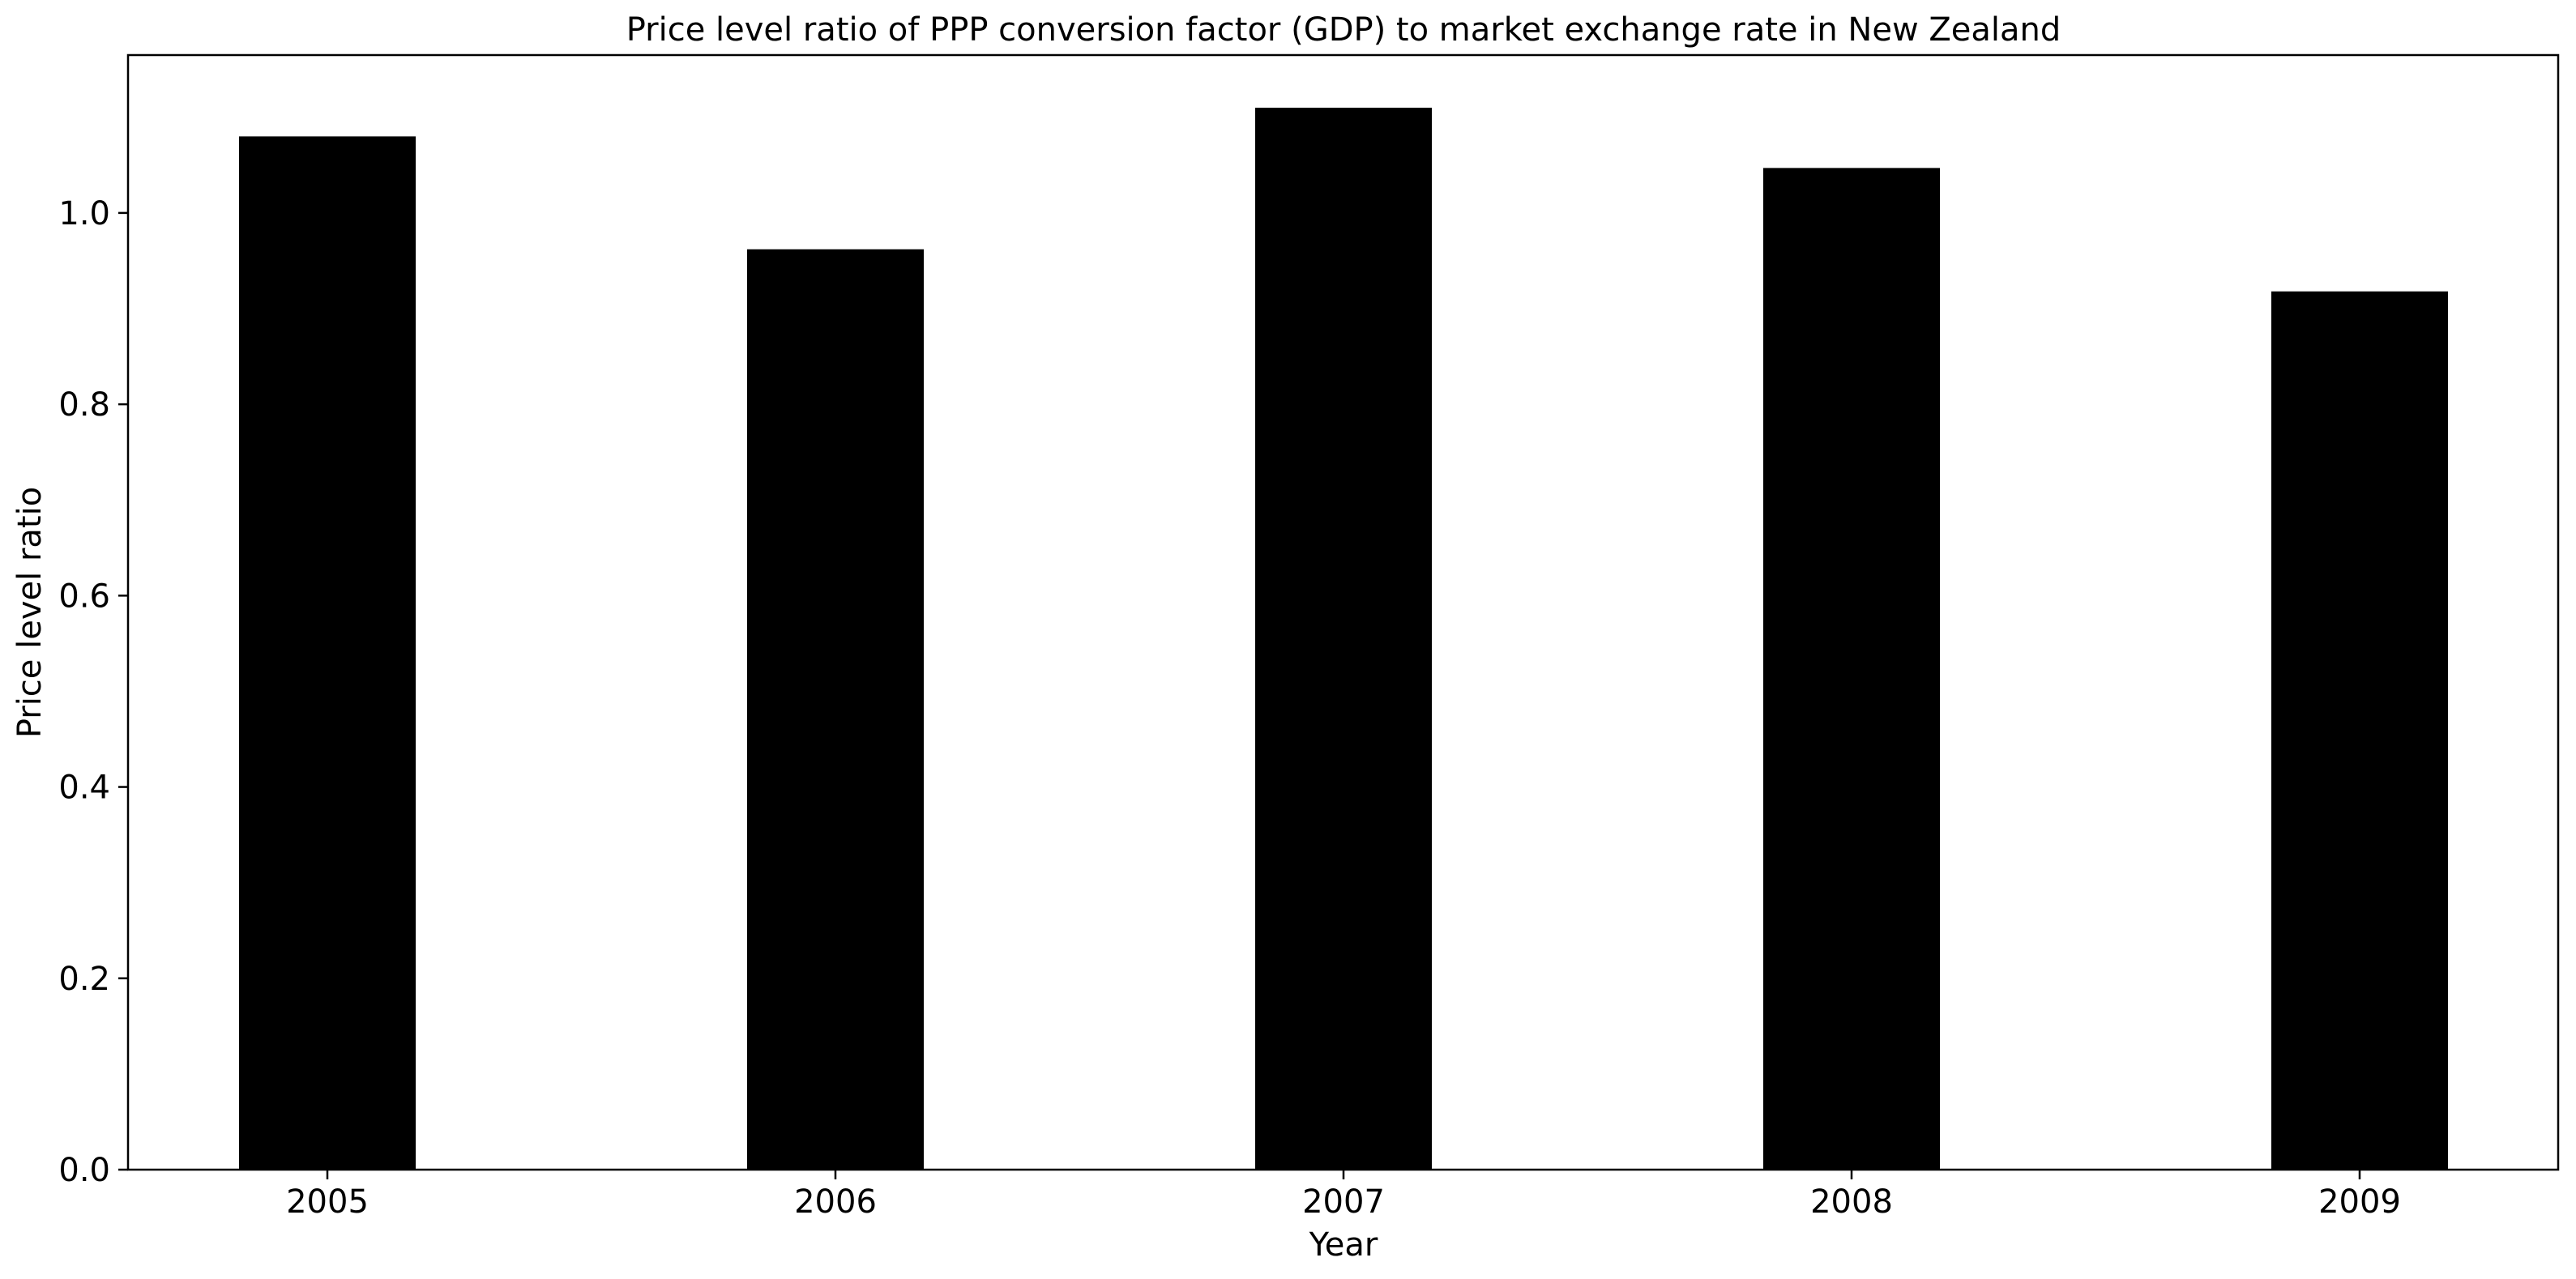  Describe the element at coordinates (84, 788) in the screenshot. I see `y-tick-label: 0.4` at that location.